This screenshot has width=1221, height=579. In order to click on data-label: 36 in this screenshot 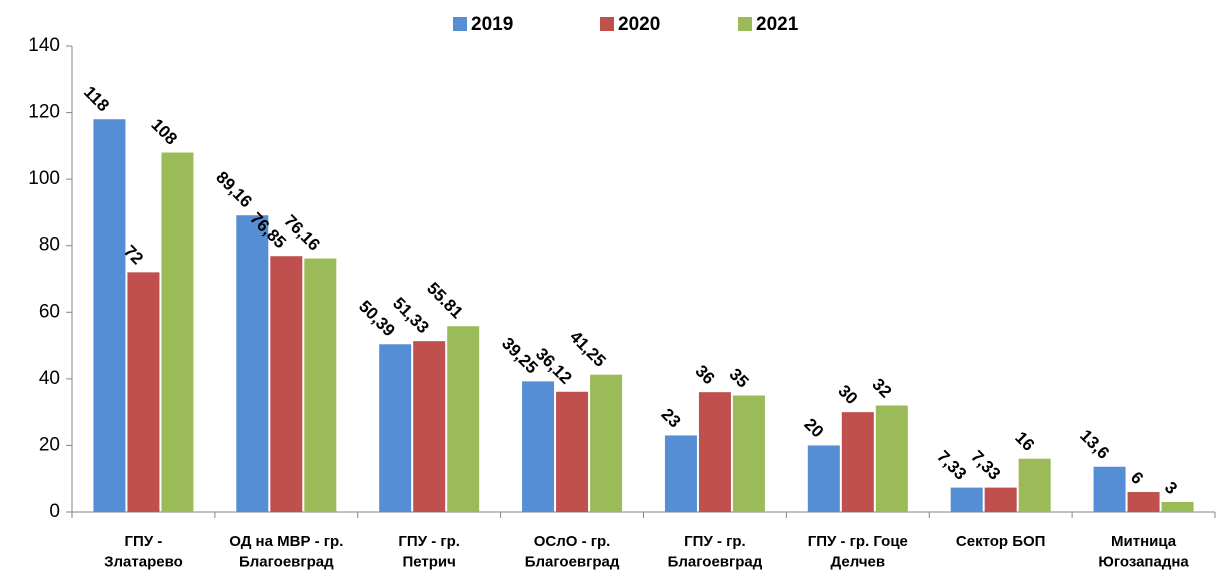, I will do `click(705, 374)`.